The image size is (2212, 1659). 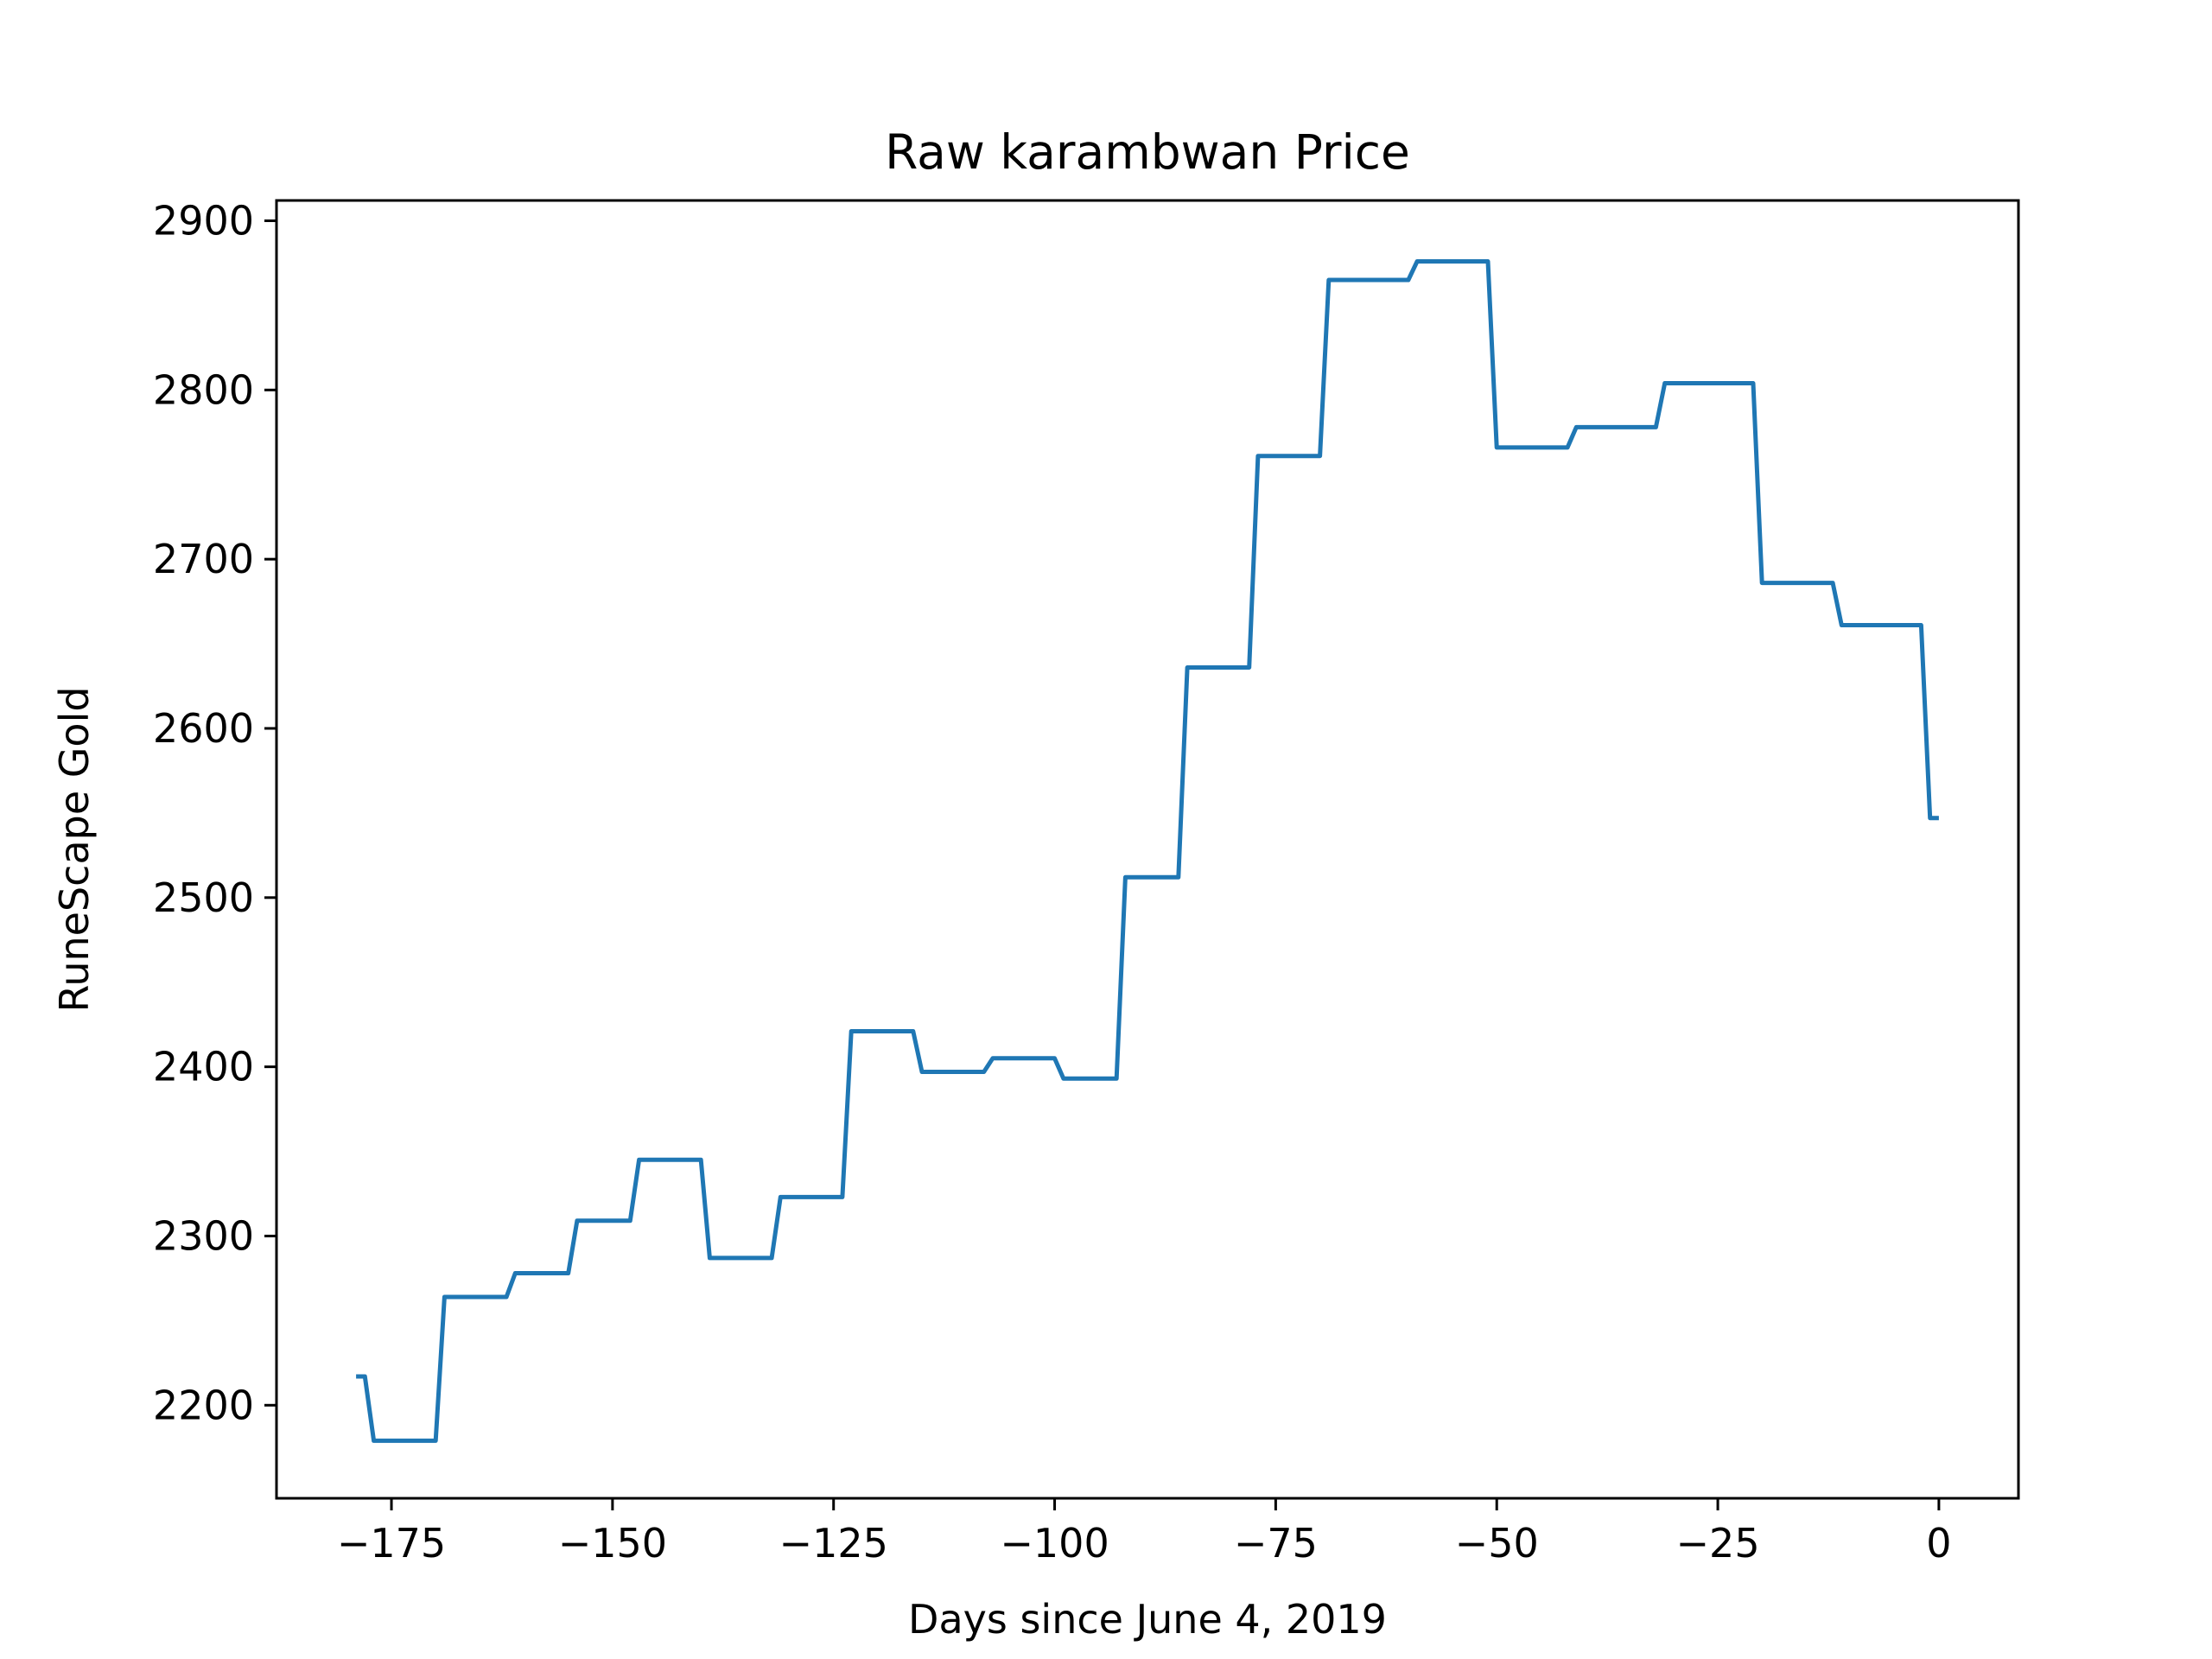 I want to click on chart-title: Raw karambwan Price, so click(x=1147, y=152).